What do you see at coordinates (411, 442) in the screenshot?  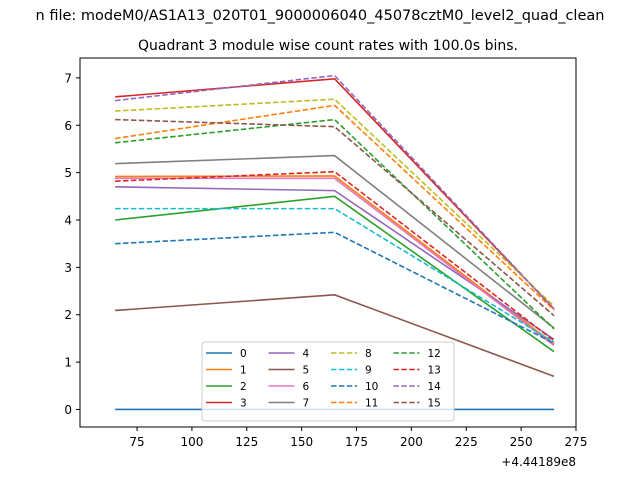 I see `x-tick-label: 200` at bounding box center [411, 442].